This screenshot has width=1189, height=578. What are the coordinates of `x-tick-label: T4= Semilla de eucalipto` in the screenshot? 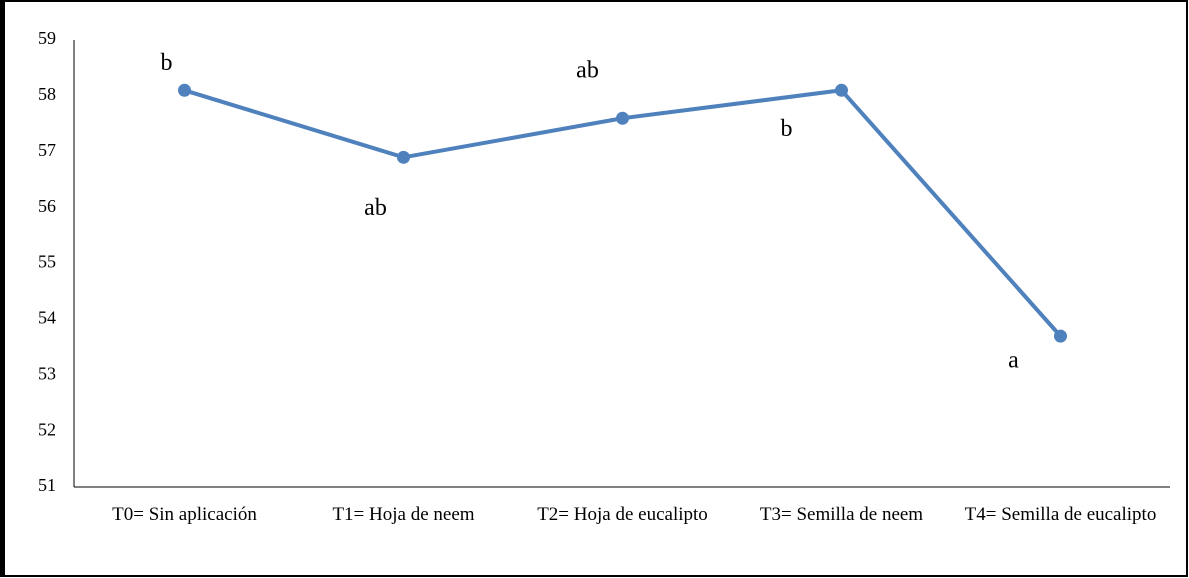 It's located at (1060, 514).